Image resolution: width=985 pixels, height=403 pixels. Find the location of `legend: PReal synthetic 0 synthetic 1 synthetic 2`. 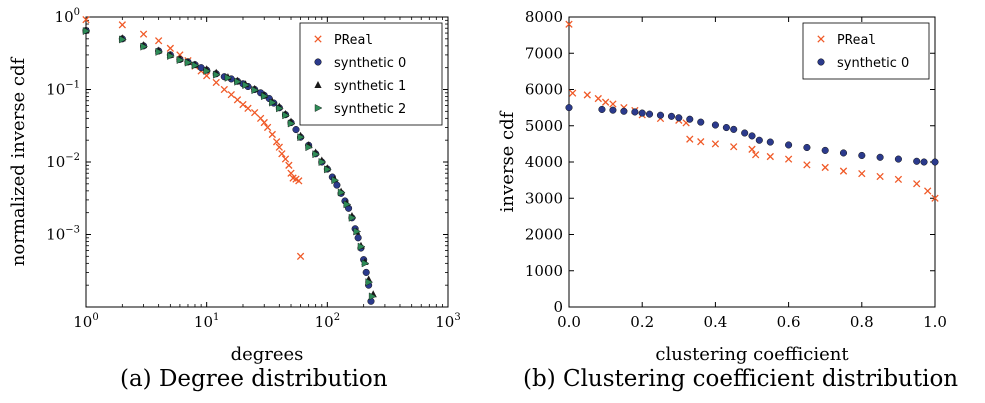

legend: PReal synthetic 0 synthetic 1 synthetic 2 is located at coordinates (371, 74).